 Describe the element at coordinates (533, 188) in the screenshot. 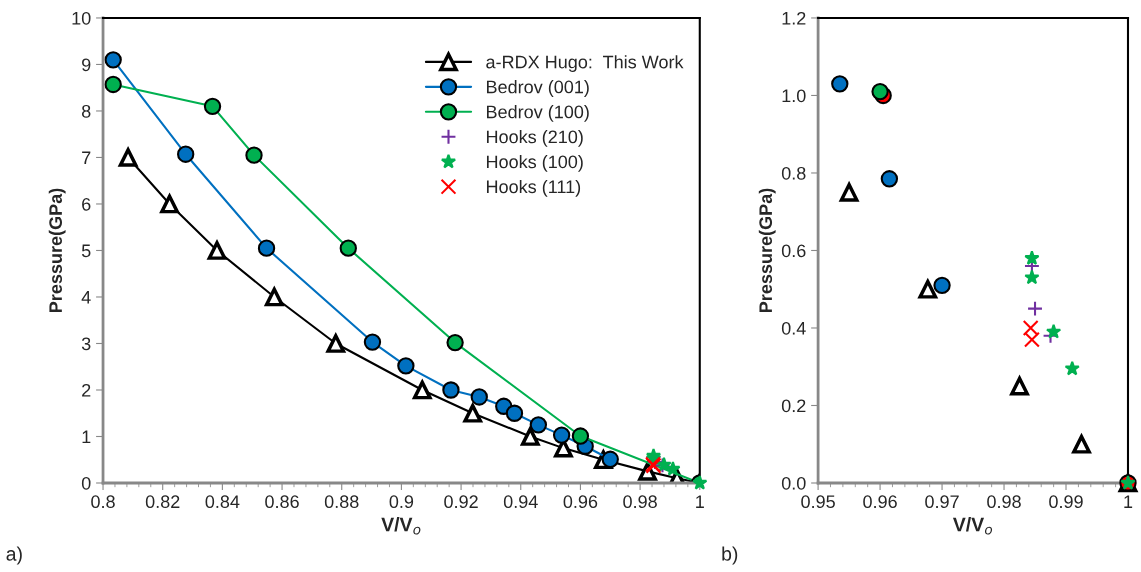

I see `legend-label: Hooks (111)` at that location.